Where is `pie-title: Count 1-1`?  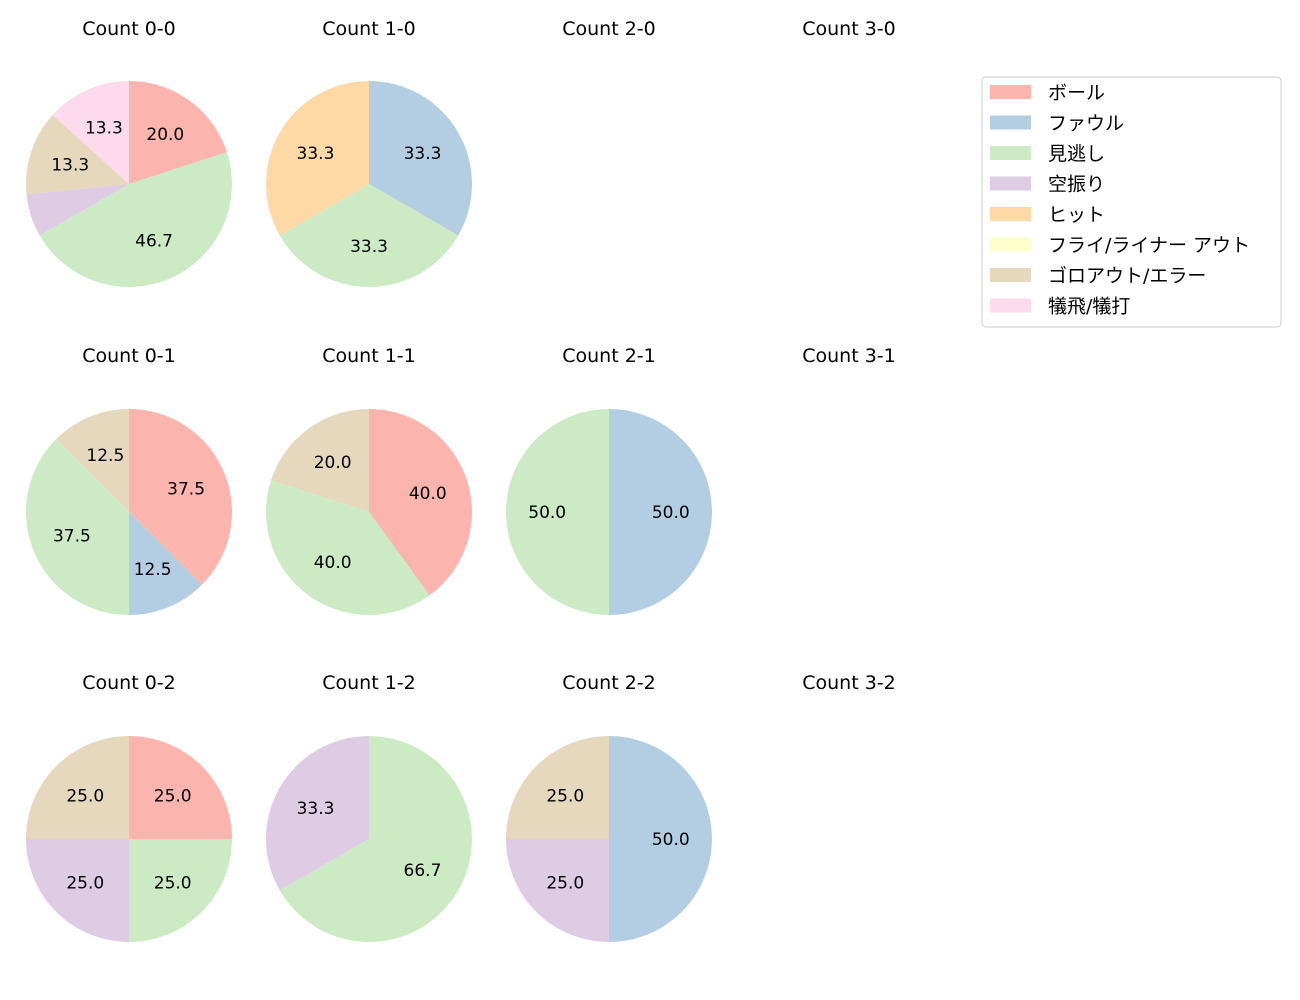 pie-title: Count 1-1 is located at coordinates (369, 356).